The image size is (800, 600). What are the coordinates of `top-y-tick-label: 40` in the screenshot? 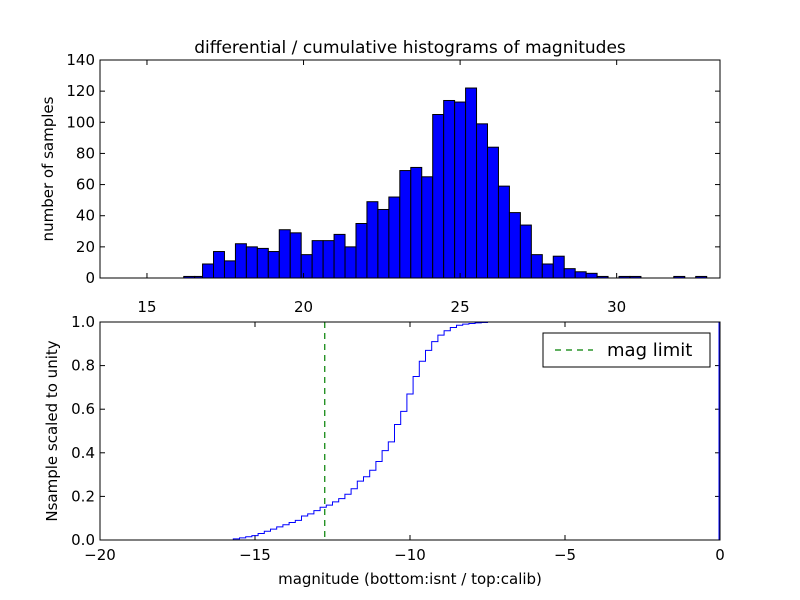 It's located at (85, 216).